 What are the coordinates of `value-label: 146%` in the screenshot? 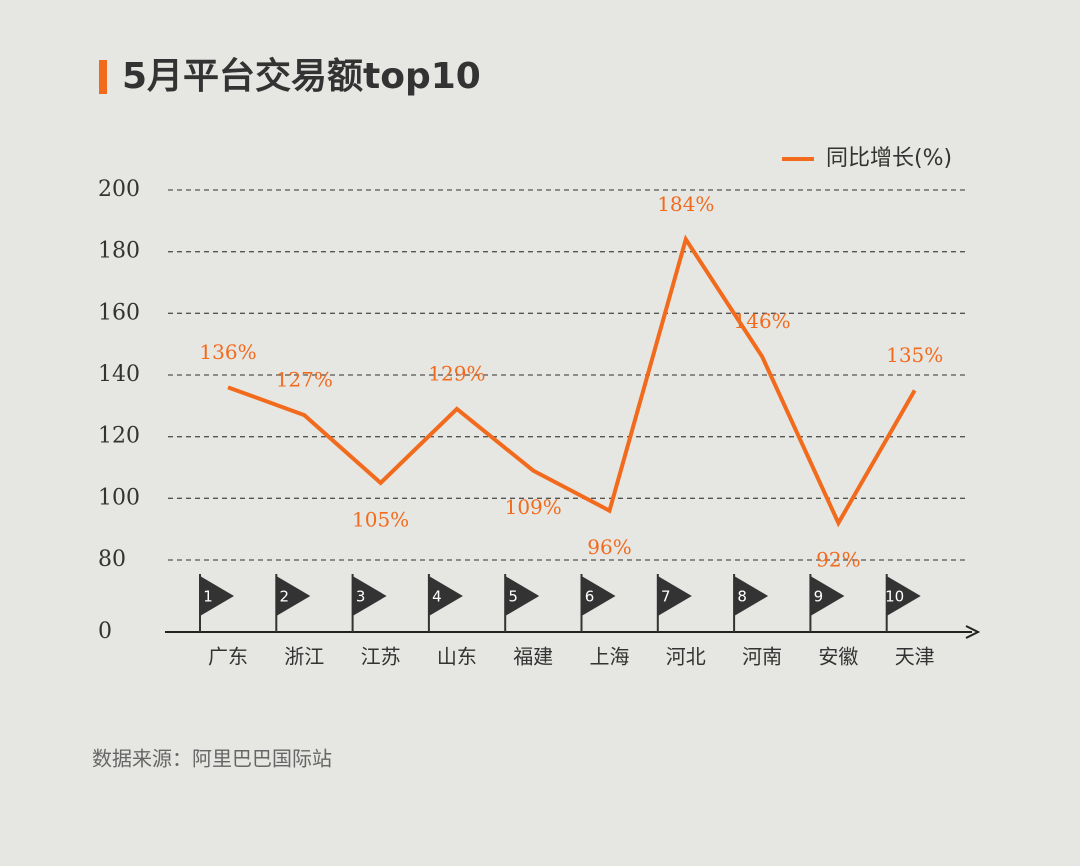 It's located at (762, 321).